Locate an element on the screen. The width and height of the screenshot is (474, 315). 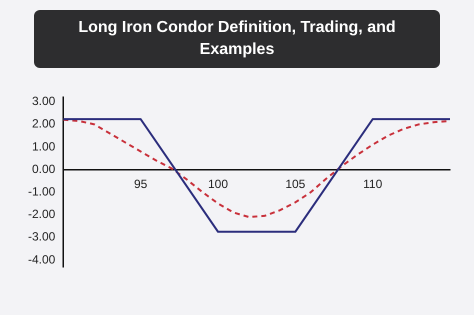
y-tick-label: 1.00 is located at coordinates (44, 146).